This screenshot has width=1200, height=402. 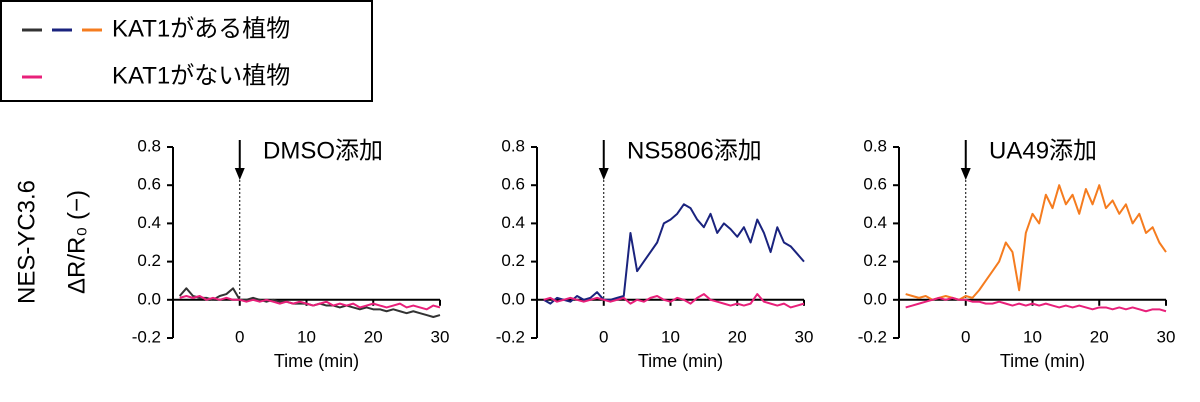 What do you see at coordinates (694, 150) in the screenshot?
I see `panel-title: NS5806添加` at bounding box center [694, 150].